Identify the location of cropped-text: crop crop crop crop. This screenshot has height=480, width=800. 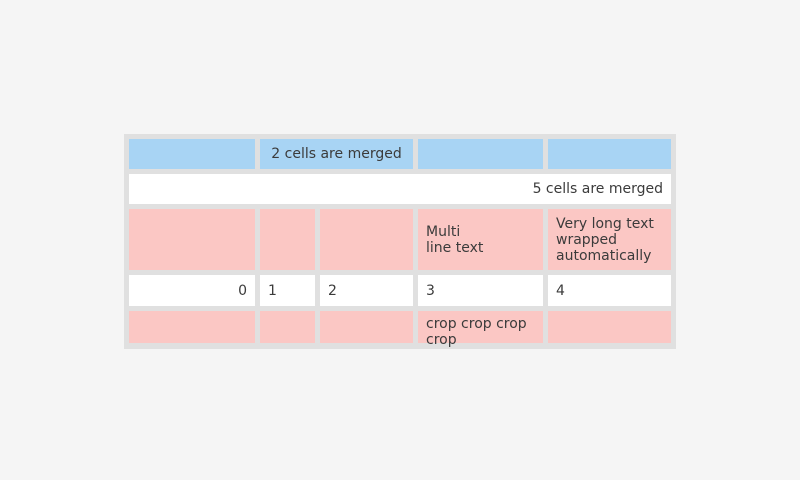
(476, 332).